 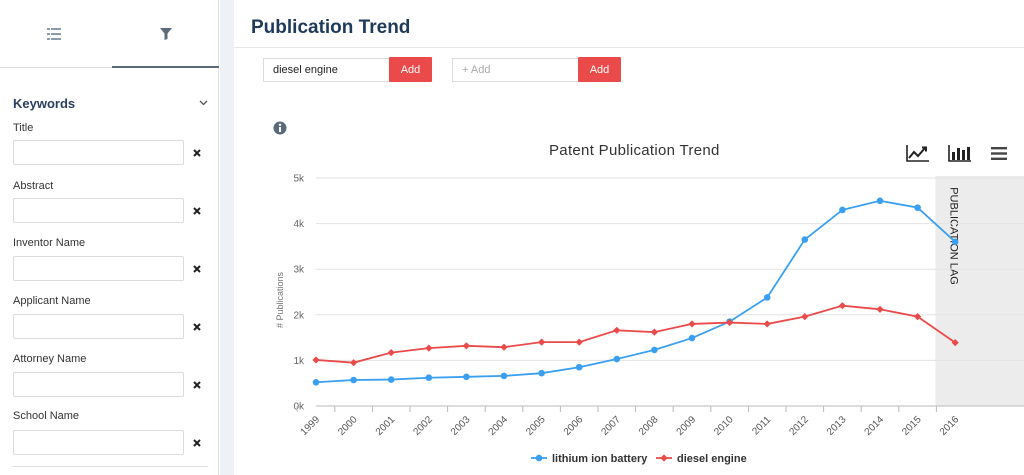 I want to click on list-icon, so click(x=53, y=33).